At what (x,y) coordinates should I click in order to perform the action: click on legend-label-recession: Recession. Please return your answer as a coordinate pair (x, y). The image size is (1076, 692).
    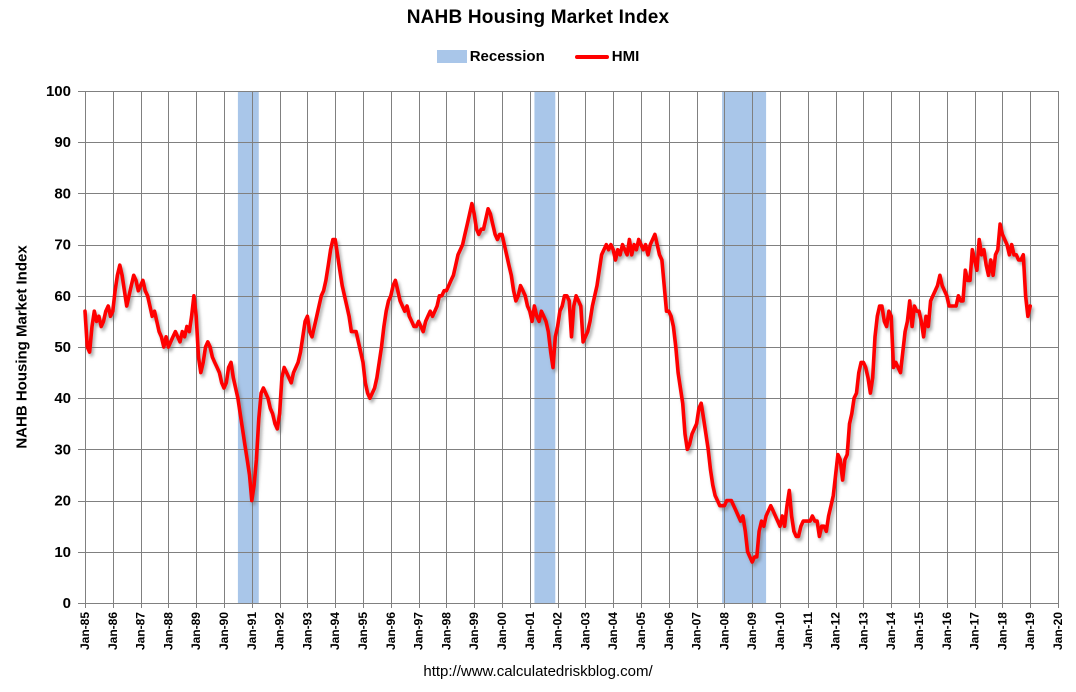
    Looking at the image, I should click on (507, 56).